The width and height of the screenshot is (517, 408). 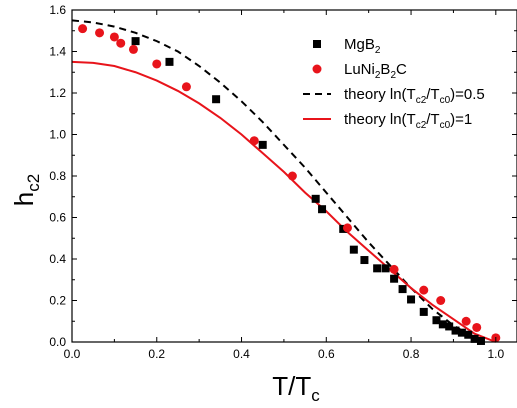 I want to click on y-tick-label: 0.4, so click(x=57, y=259).